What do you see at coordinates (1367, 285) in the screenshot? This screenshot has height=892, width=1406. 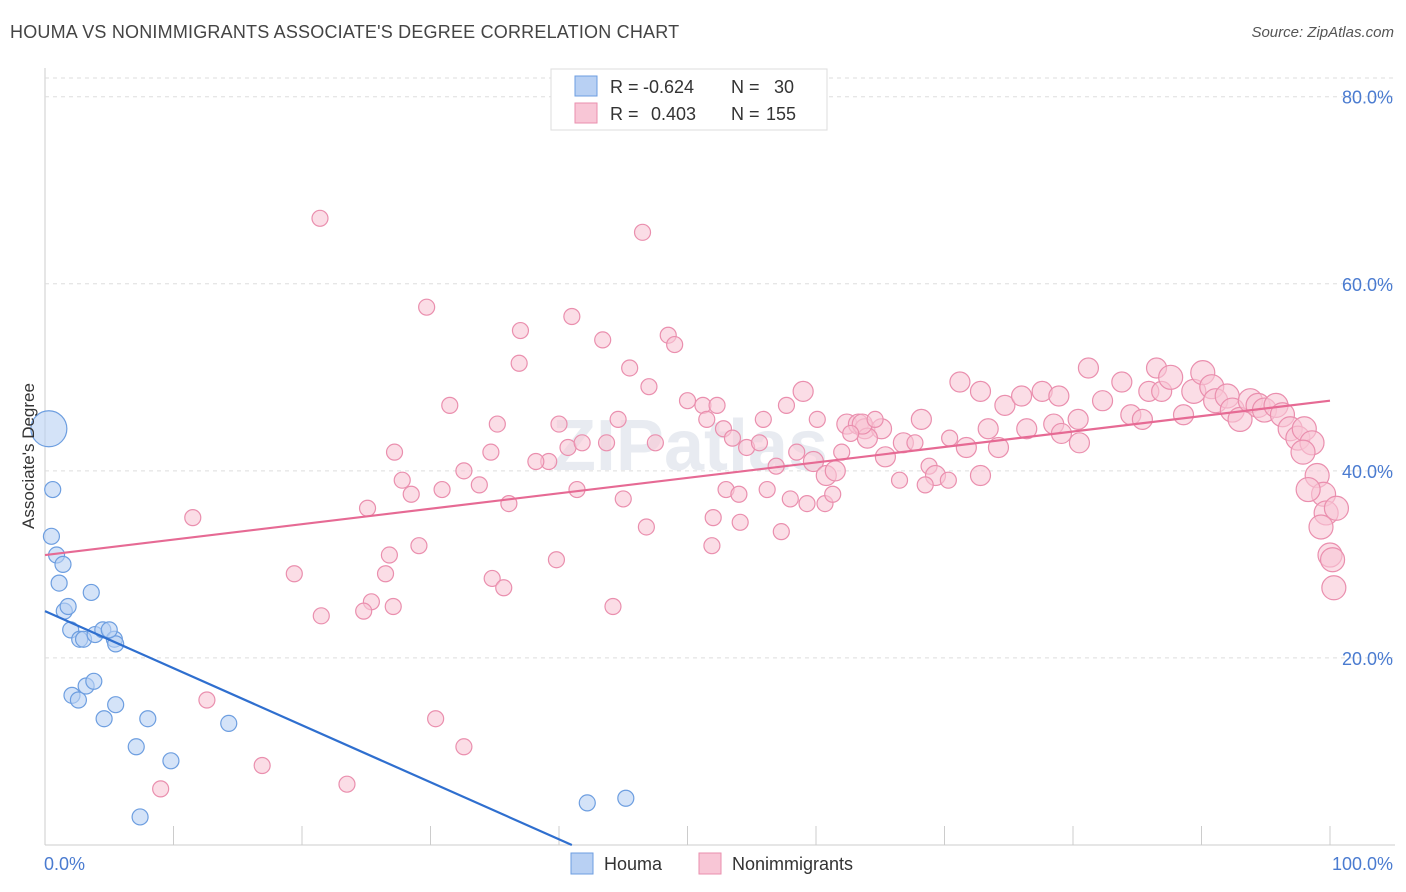 I see `y-tick-label-2: 60.0%` at bounding box center [1367, 285].